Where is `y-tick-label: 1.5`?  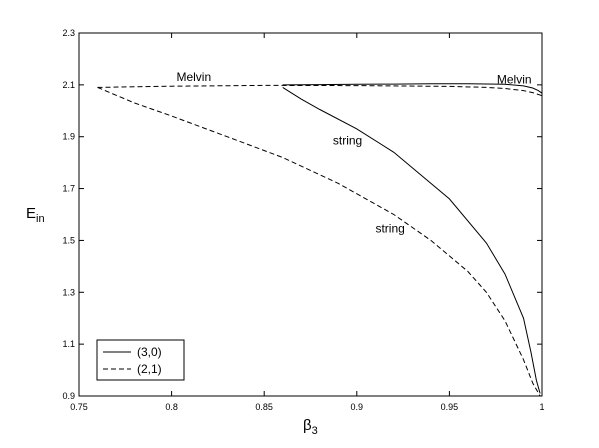
y-tick-label: 1.5 is located at coordinates (68, 240).